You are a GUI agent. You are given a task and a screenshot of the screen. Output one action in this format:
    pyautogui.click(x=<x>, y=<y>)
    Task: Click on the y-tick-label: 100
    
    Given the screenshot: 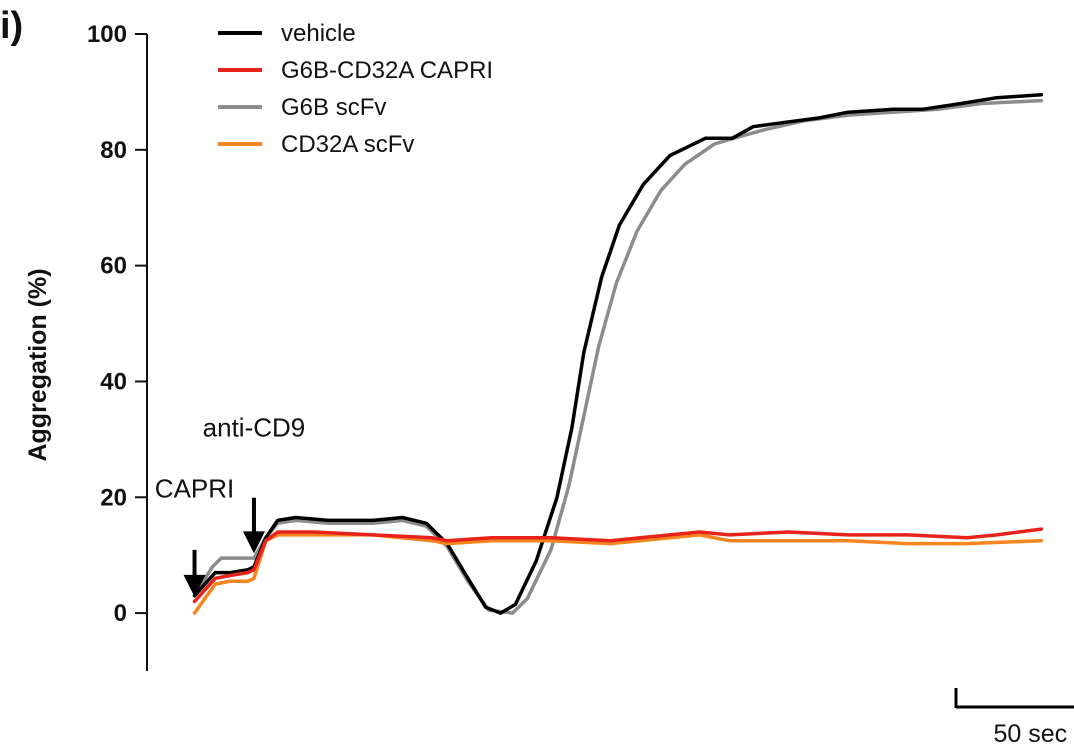 What is the action you would take?
    pyautogui.click(x=107, y=34)
    